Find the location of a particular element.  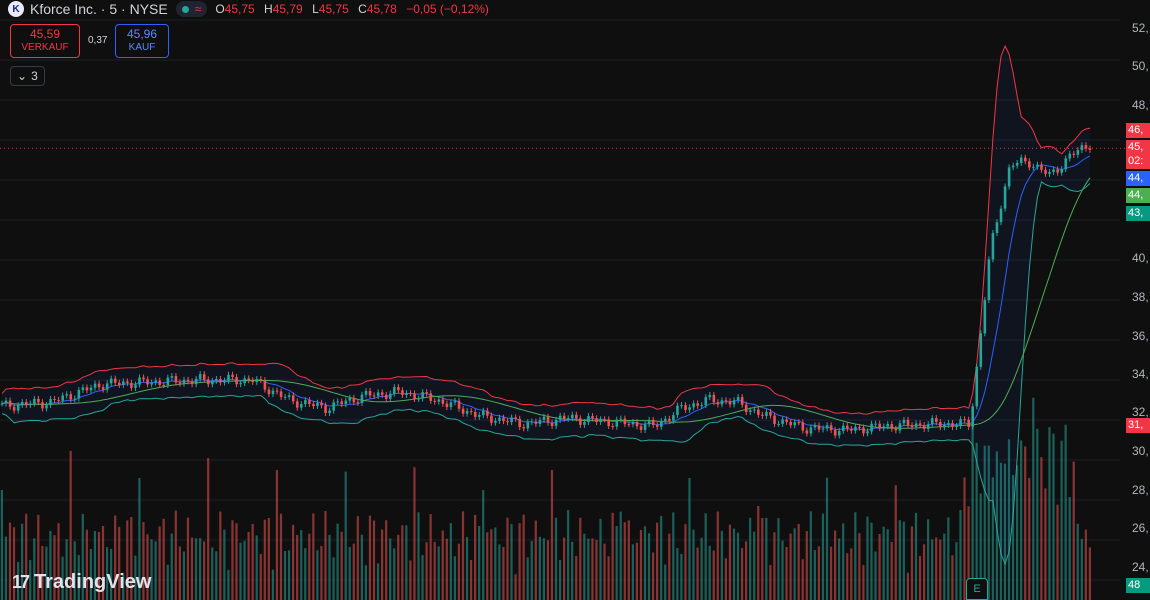

symbol-title: Kforce Inc. · 5 · NYSE is located at coordinates (99, 9).